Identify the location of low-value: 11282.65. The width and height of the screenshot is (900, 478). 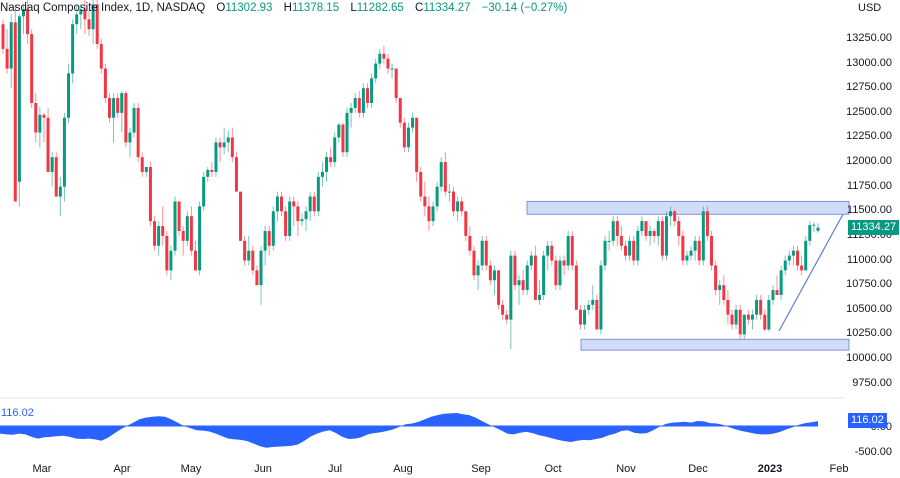
(380, 8).